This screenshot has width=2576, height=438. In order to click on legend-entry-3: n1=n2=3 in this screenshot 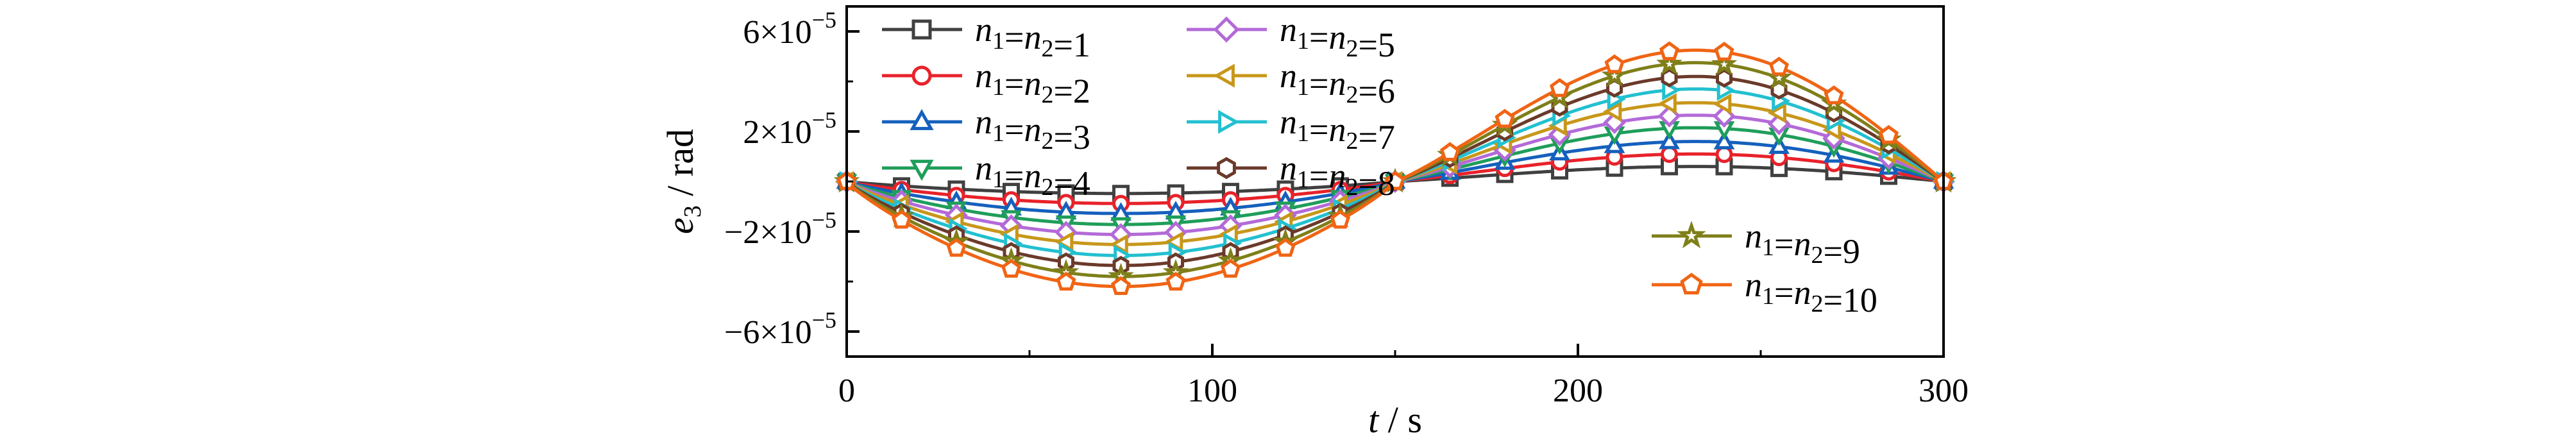, I will do `click(986, 129)`.